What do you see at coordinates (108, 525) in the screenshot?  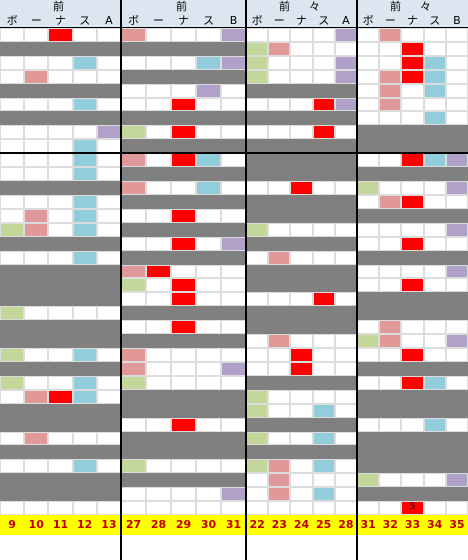 I see `footer-number: 13` at bounding box center [108, 525].